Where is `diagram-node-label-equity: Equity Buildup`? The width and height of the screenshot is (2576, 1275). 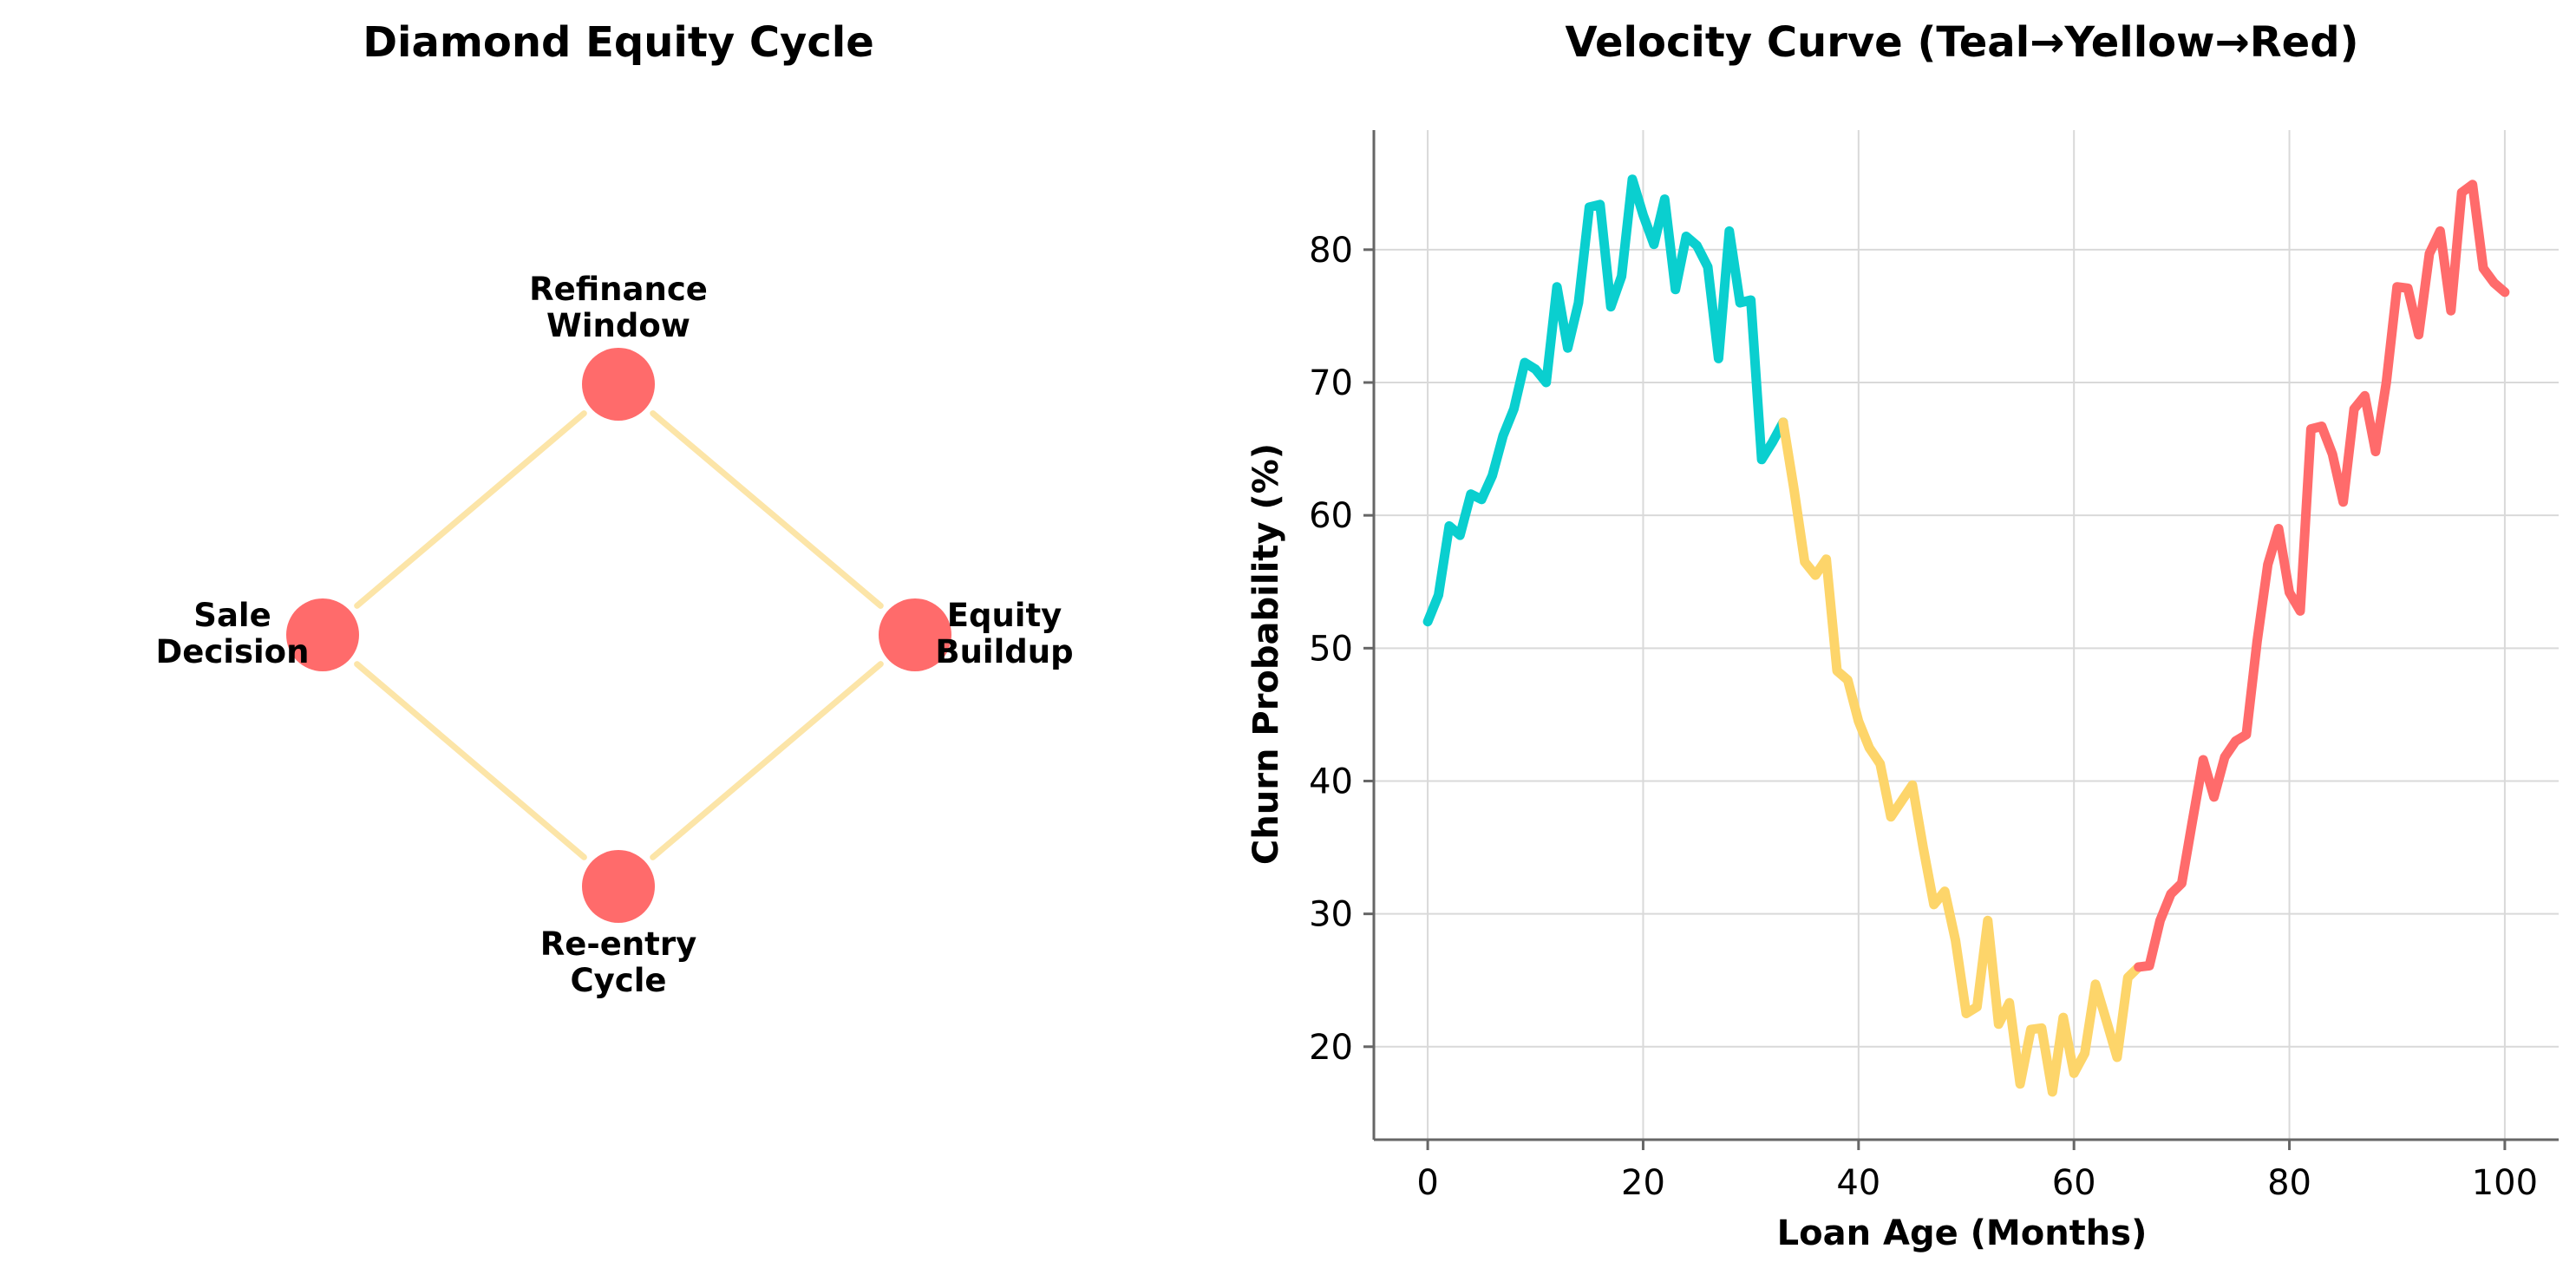 diagram-node-label-equity: Equity Buildup is located at coordinates (1004, 633).